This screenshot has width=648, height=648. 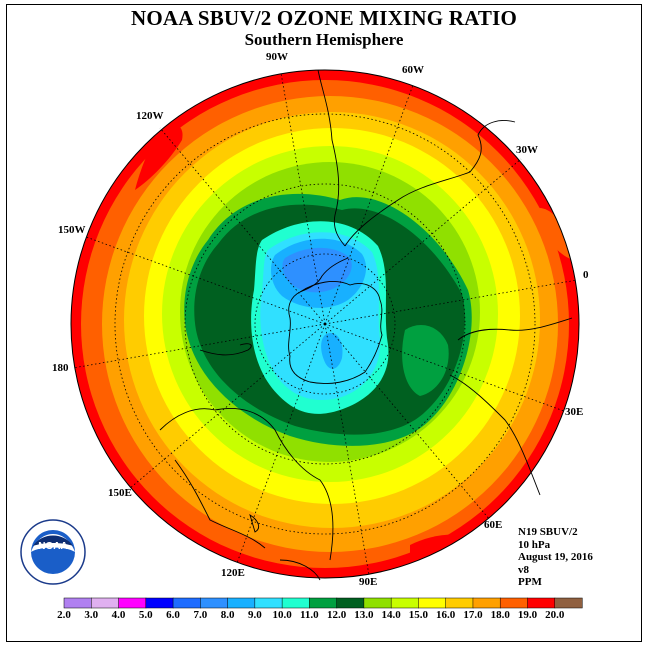 What do you see at coordinates (527, 150) in the screenshot?
I see `lon-label-30w: 30W` at bounding box center [527, 150].